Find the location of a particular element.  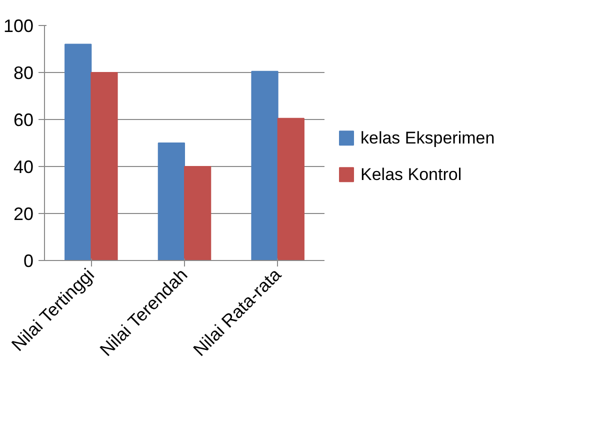

legend-label: Kelas Kontrol is located at coordinates (411, 174).